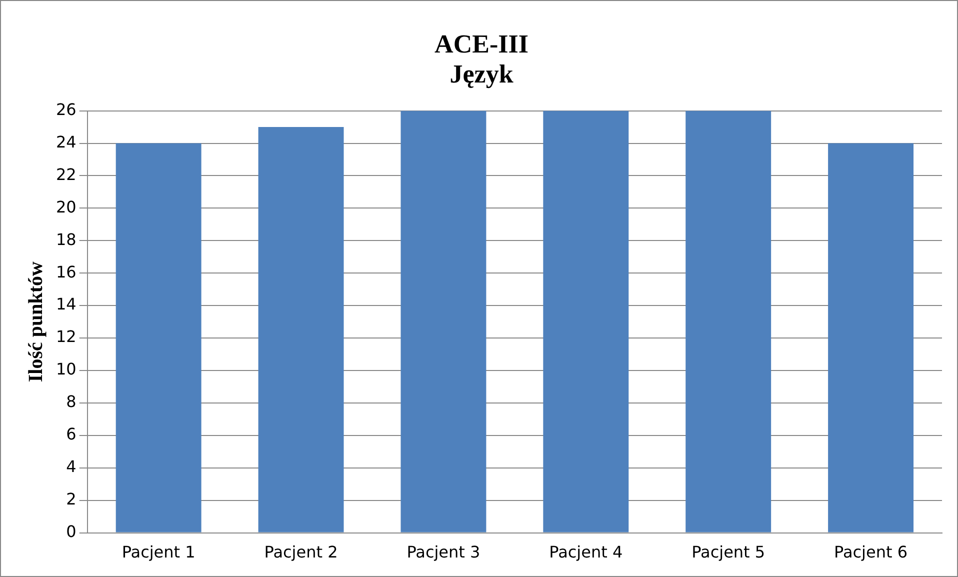 The width and height of the screenshot is (958, 577). I want to click on y-tick-label: 26, so click(66, 109).